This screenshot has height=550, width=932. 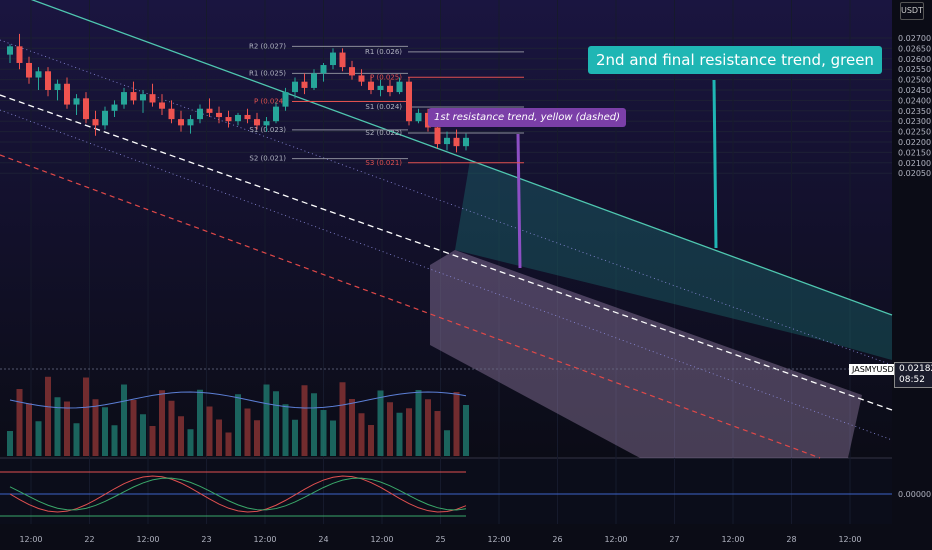 What do you see at coordinates (267, 130) in the screenshot?
I see `pivot-label: S1 (0.023)` at bounding box center [267, 130].